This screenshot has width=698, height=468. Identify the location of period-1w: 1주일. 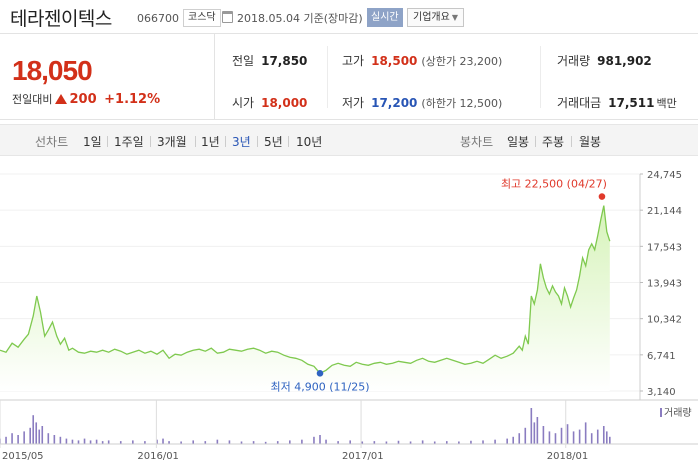
(129, 142).